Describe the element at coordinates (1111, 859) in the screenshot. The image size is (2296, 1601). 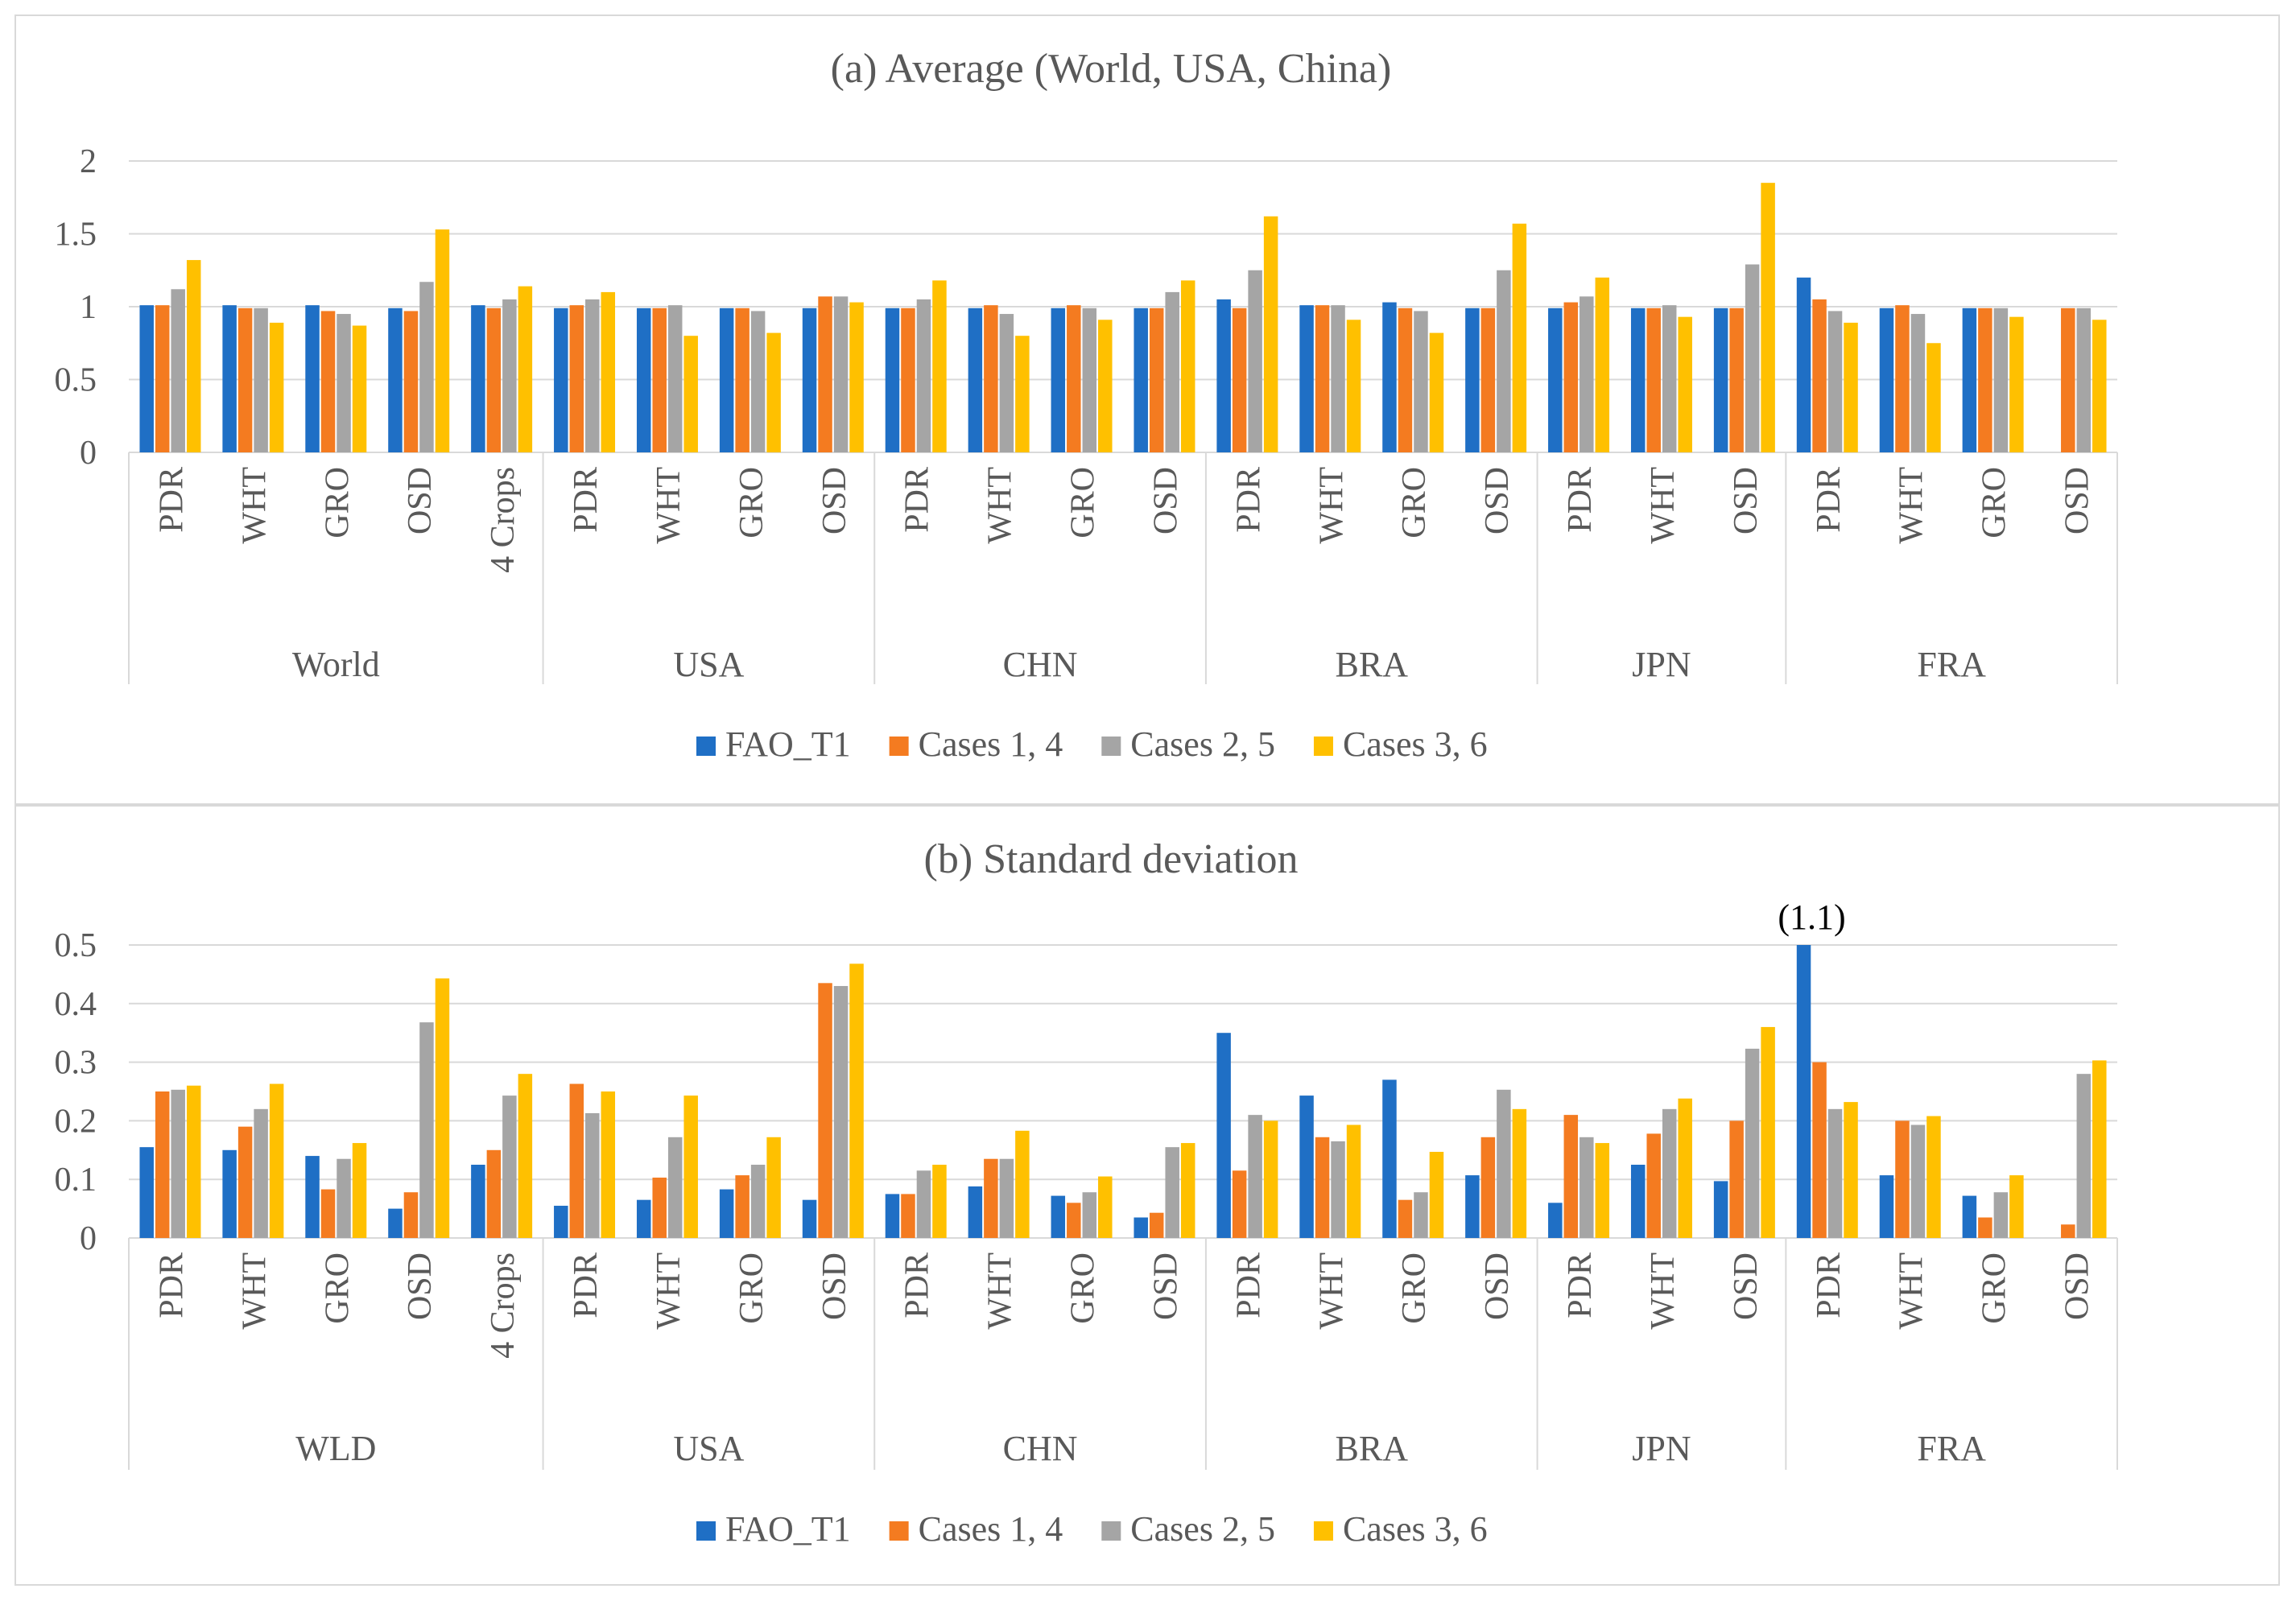
I see `chart-title: (b) Standard deviation` at that location.